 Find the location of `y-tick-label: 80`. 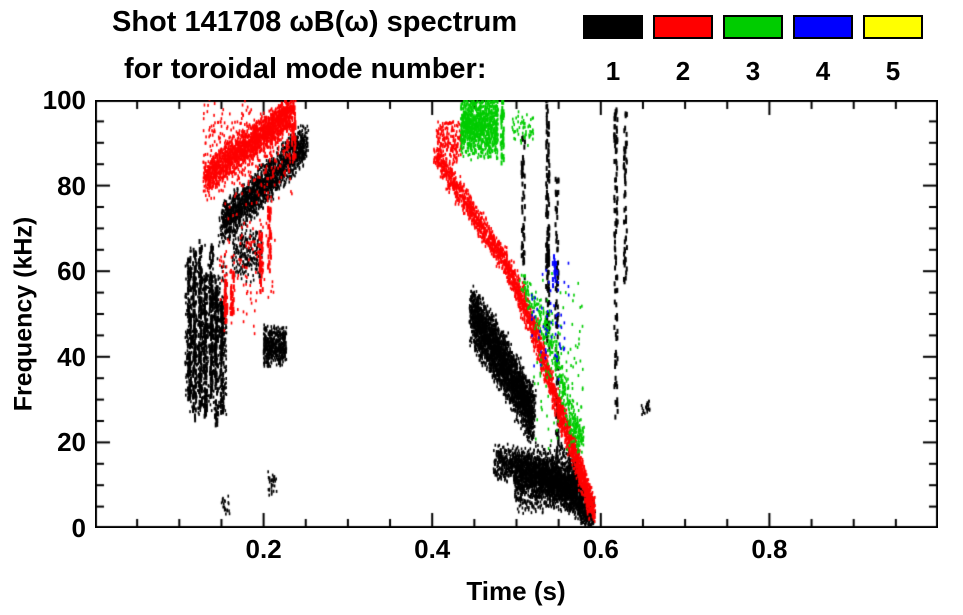

y-tick-label: 80 is located at coordinates (71, 185).